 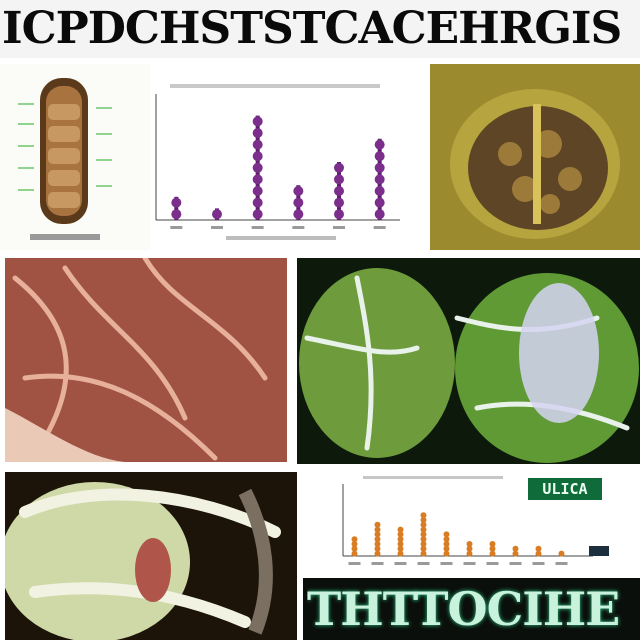 What do you see at coordinates (599, 551) in the screenshot?
I see `legend-swatch` at bounding box center [599, 551].